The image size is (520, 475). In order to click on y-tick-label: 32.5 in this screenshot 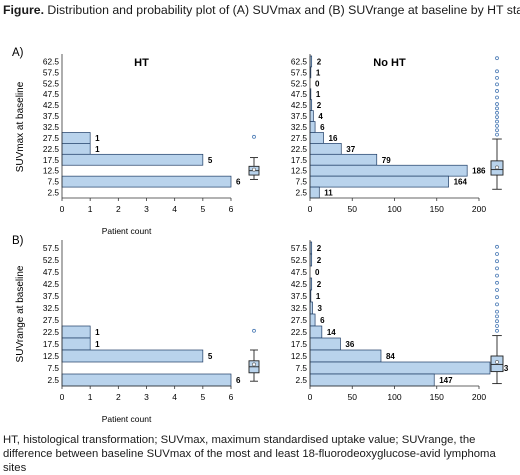, I will do `click(51, 127)`.